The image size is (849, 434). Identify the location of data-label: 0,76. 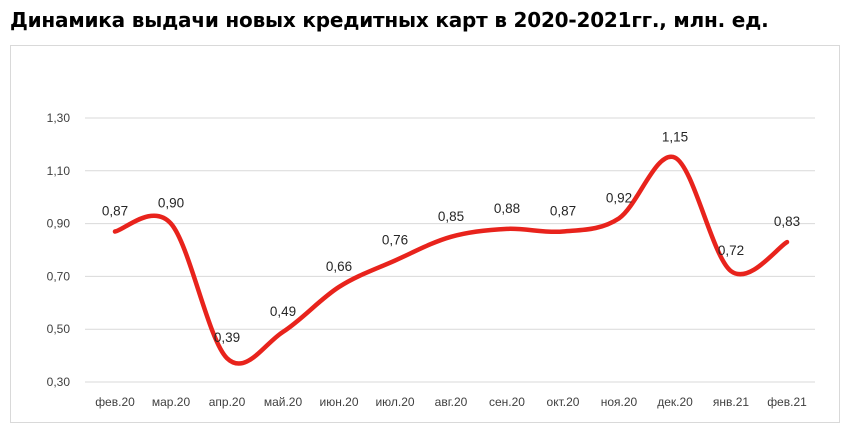
(395, 240).